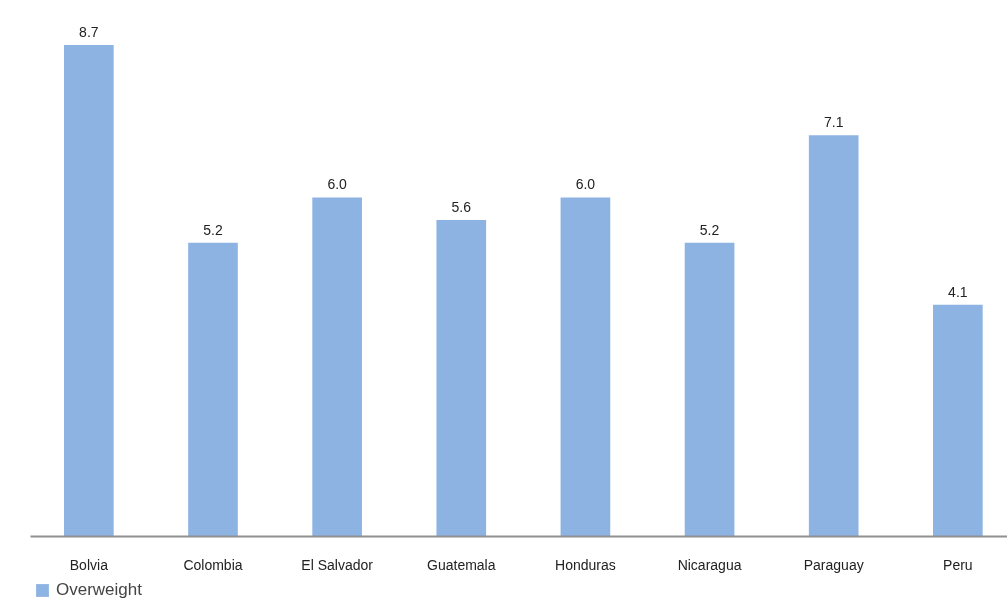  I want to click on x-tick-label: Guatemala, so click(461, 564).